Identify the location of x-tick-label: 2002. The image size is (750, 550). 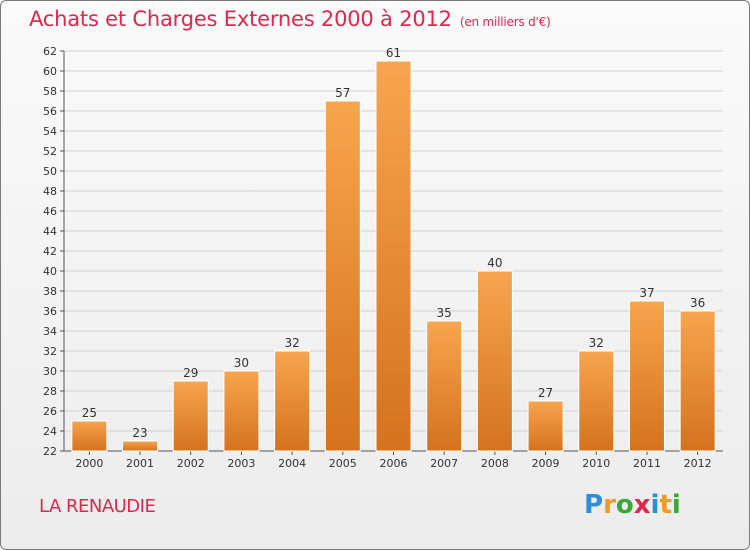
(191, 463).